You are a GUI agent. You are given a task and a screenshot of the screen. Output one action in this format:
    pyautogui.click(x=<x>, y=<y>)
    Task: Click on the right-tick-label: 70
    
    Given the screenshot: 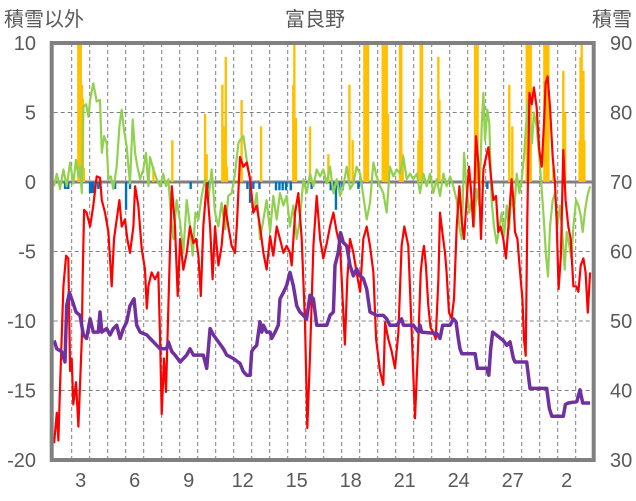 What is the action you would take?
    pyautogui.click(x=621, y=183)
    